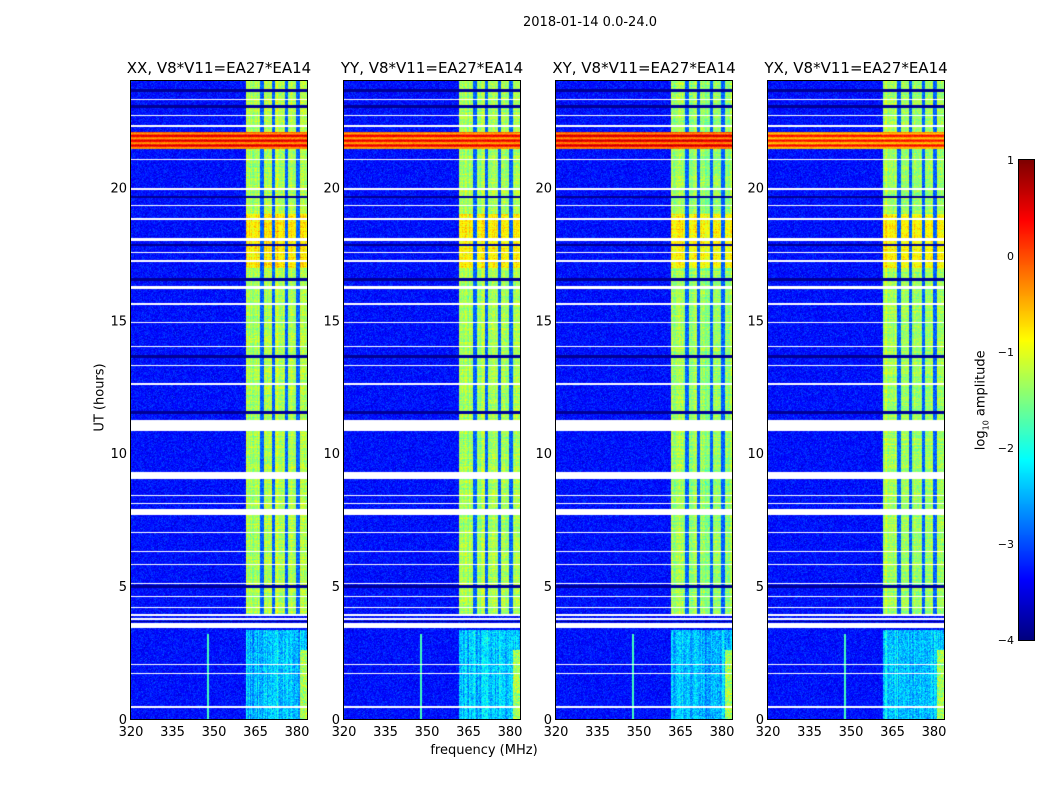  I want to click on colorbar-tick-label: −4, so click(1006, 640).